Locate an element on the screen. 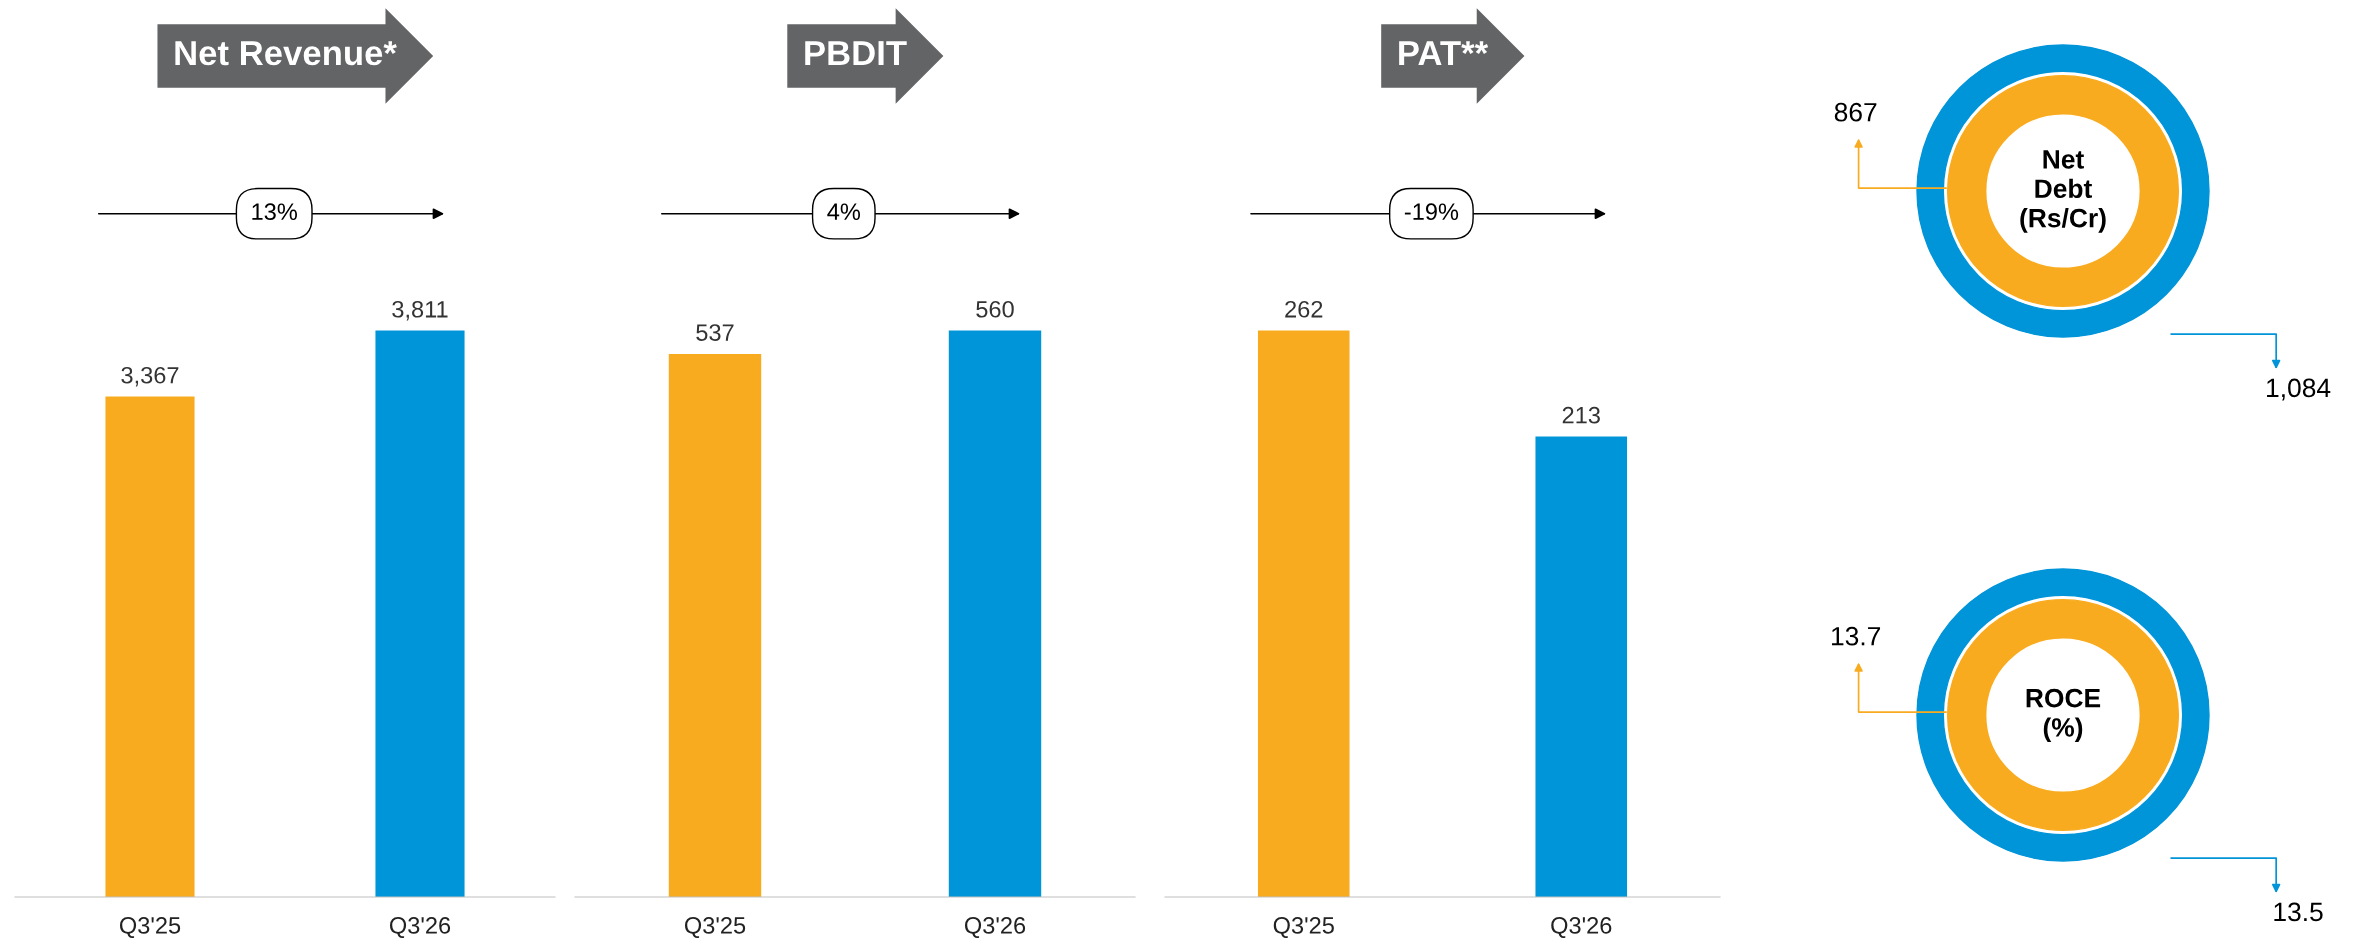  data-label: 262 is located at coordinates (1304, 309).